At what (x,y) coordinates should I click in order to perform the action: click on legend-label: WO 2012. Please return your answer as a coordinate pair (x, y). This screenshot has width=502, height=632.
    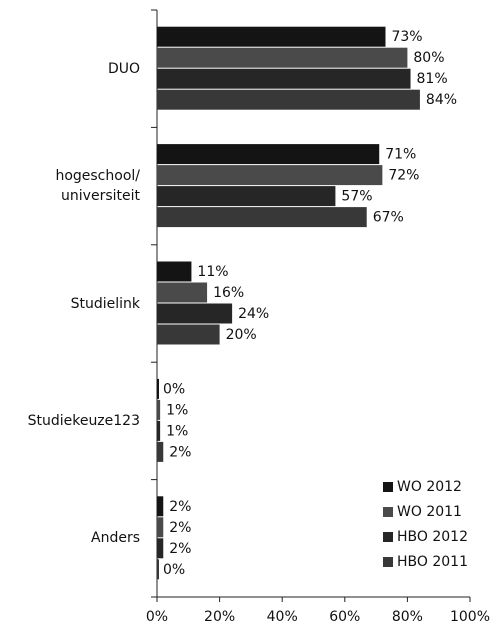
    Looking at the image, I should click on (429, 487).